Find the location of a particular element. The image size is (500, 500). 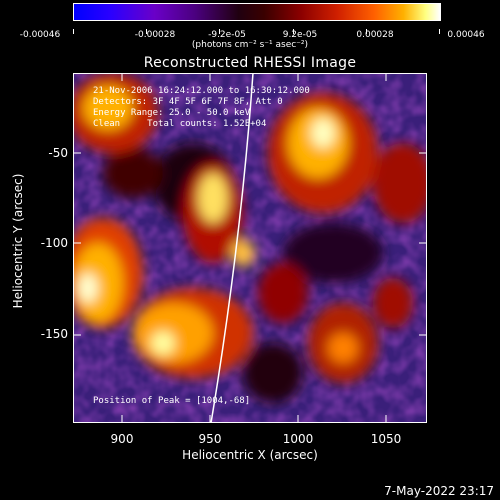

colorbar-tick-label: 9.2e-05 is located at coordinates (300, 35).